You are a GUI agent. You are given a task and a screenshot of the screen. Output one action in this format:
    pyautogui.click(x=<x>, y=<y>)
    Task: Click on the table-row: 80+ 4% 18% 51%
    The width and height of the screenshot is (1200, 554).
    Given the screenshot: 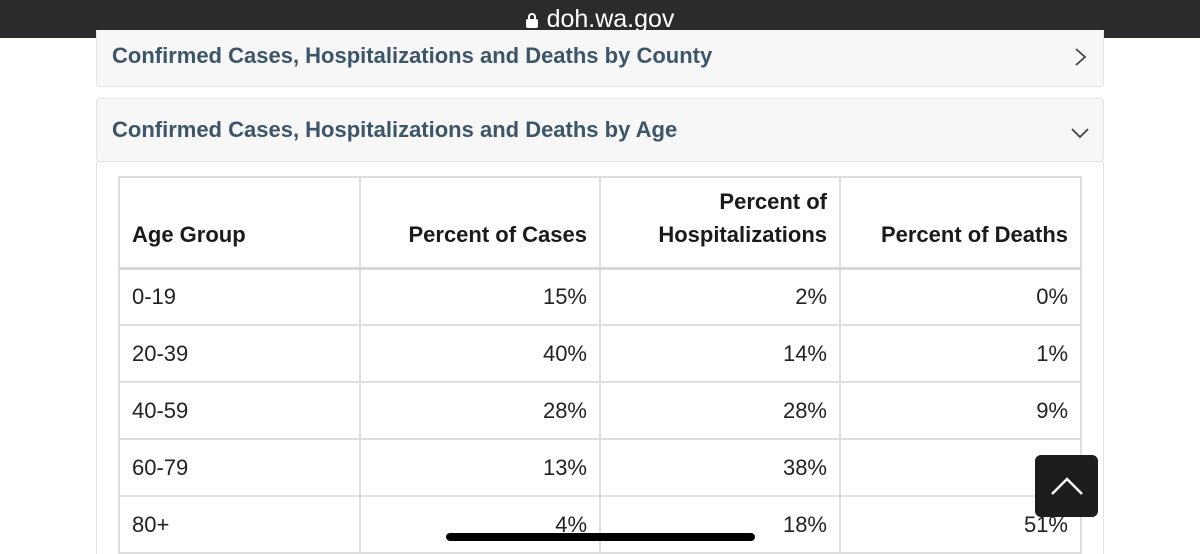 What is the action you would take?
    pyautogui.click(x=600, y=524)
    